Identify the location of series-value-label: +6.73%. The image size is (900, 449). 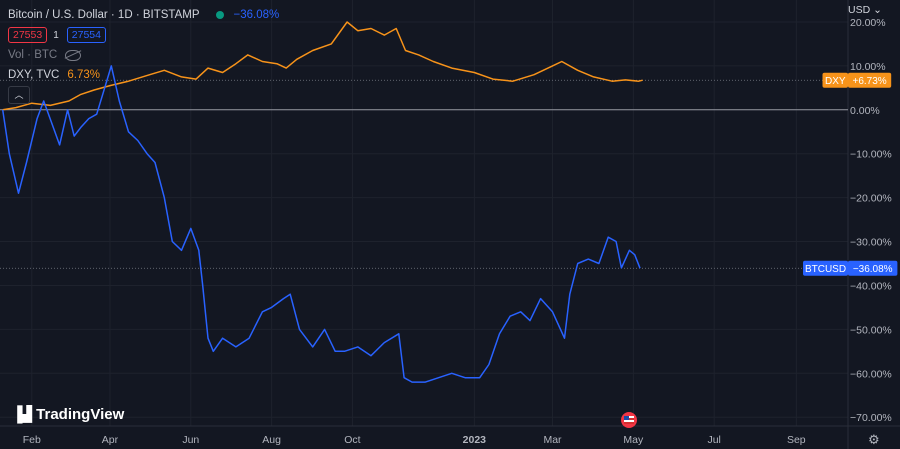
(869, 81).